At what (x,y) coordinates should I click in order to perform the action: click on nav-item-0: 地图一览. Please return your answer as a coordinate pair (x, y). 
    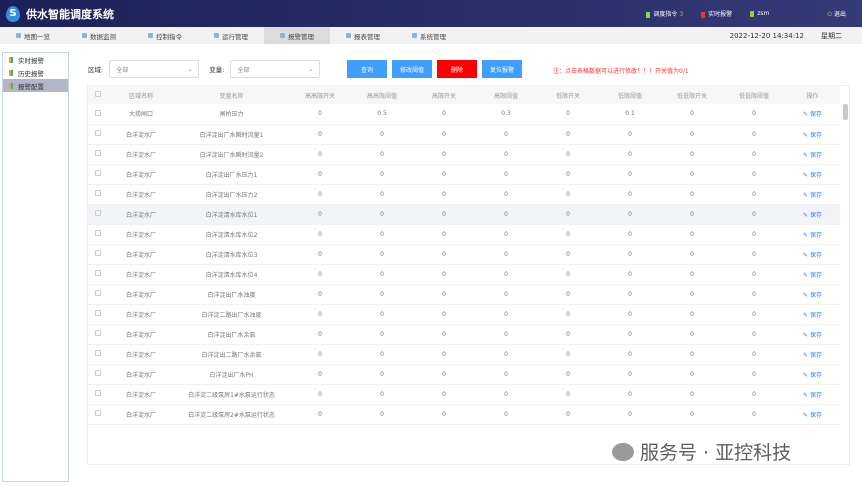
    Looking at the image, I should click on (33, 35).